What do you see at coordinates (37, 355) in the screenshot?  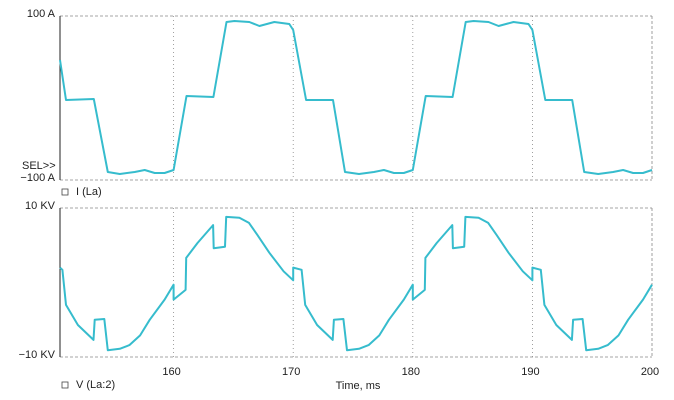 I see `y-tick-label: −10 KV` at bounding box center [37, 355].